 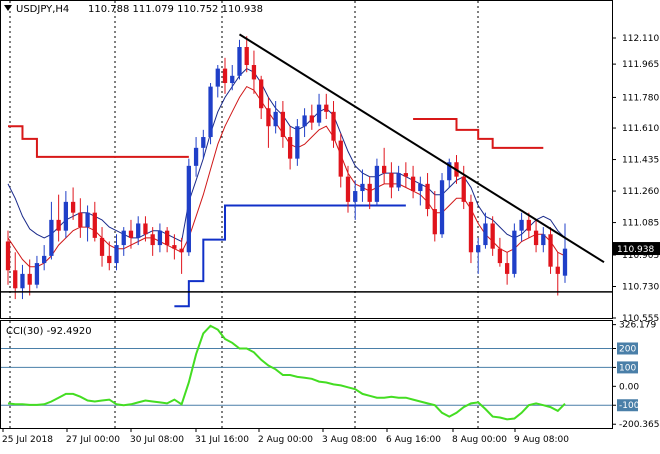 What do you see at coordinates (175, 9) in the screenshot?
I see `ohlc-readout: 110.788 111.079 110.752 110.938` at bounding box center [175, 9].